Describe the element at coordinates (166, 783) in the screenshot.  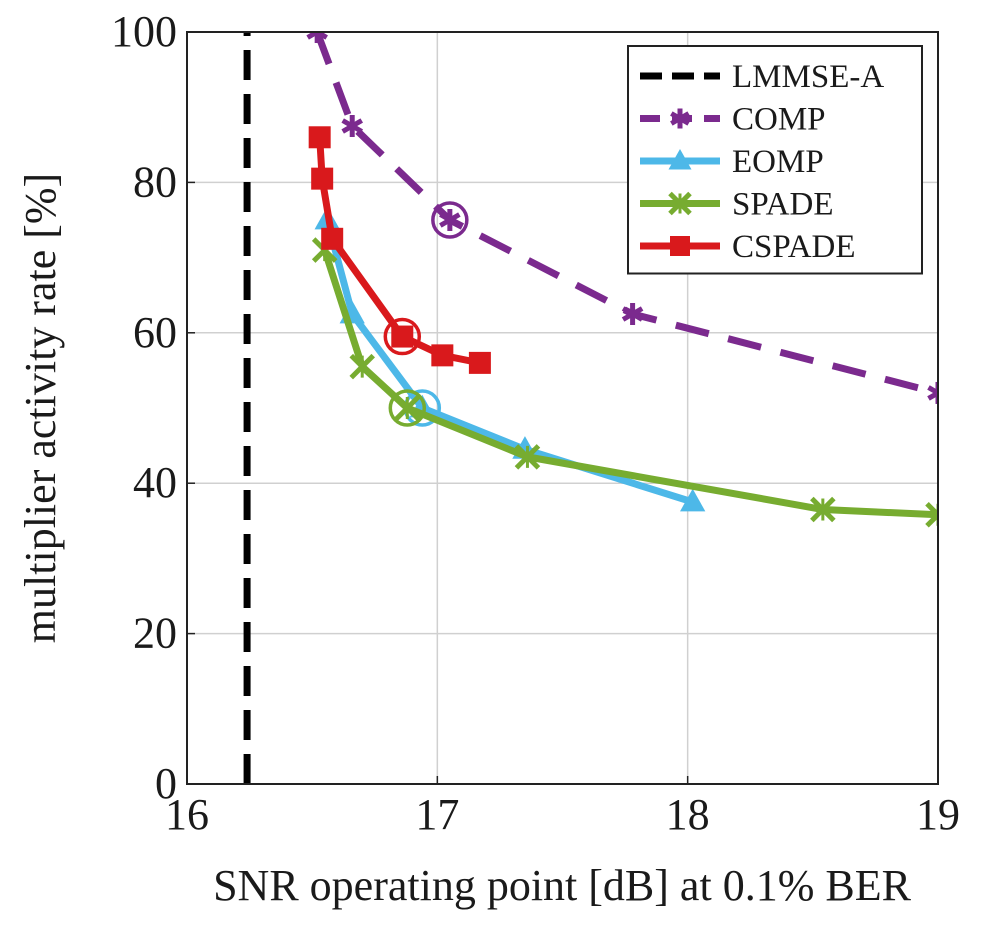
I see `y-tick-label: 0` at that location.